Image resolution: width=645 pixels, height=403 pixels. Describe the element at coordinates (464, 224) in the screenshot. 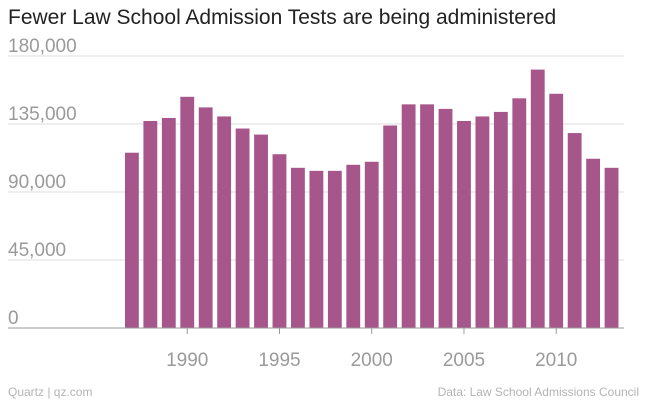

I see `bar-2005` at that location.